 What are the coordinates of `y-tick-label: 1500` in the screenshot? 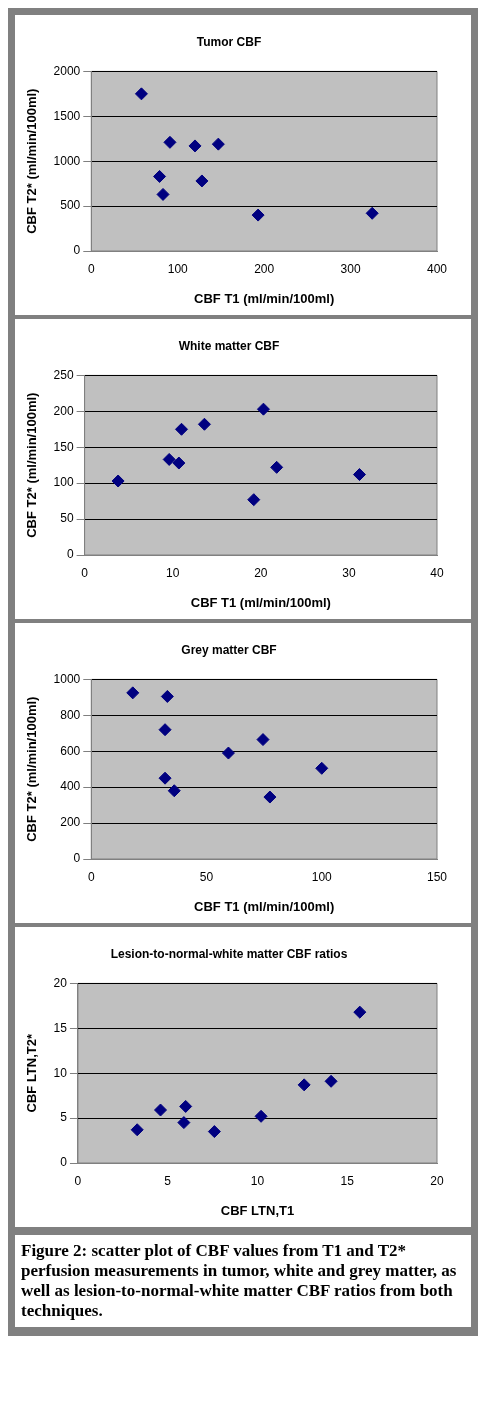 It's located at (67, 115).